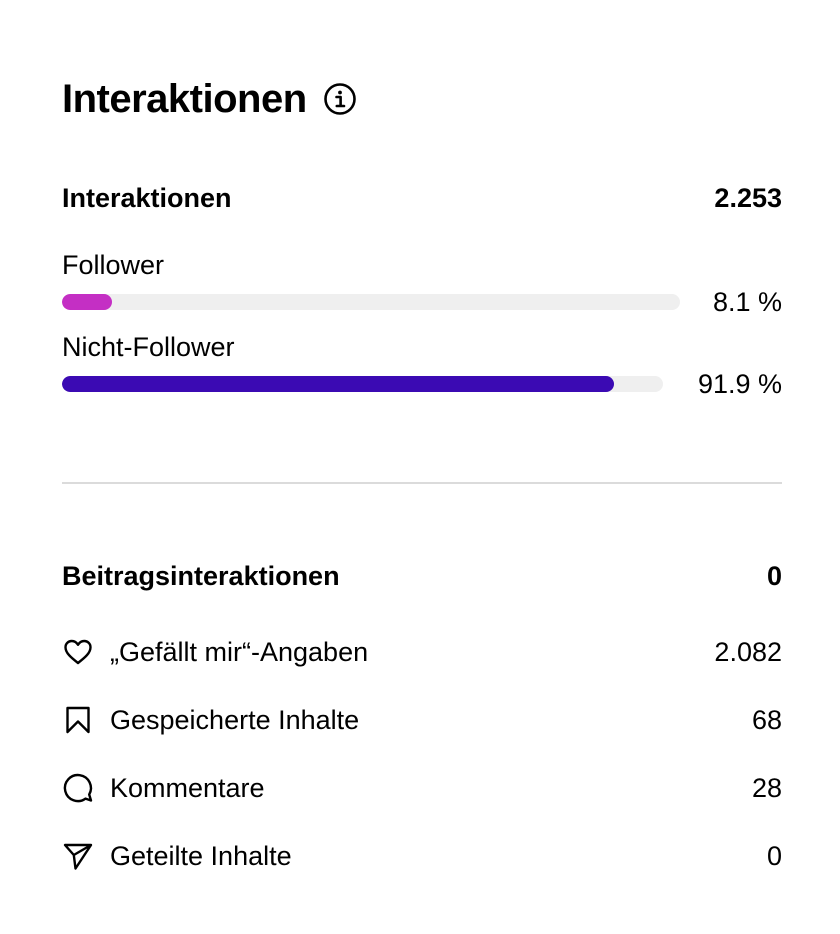 This screenshot has height=934, width=840. What do you see at coordinates (422, 720) in the screenshot?
I see `metric-row-saves: Gespeicherte Inhalte 68` at bounding box center [422, 720].